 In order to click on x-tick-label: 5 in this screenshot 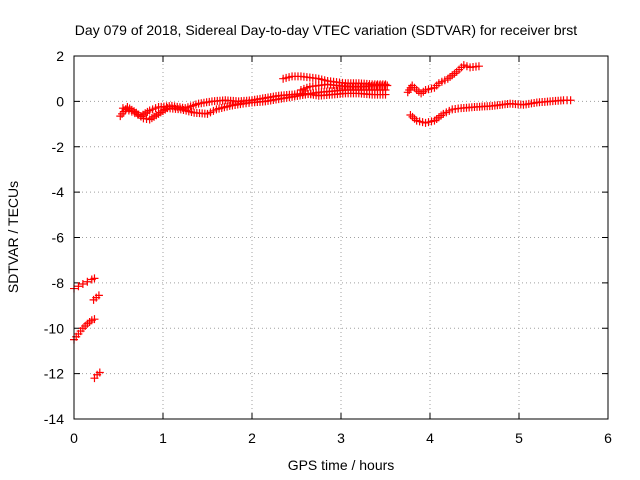, I will do `click(519, 438)`.